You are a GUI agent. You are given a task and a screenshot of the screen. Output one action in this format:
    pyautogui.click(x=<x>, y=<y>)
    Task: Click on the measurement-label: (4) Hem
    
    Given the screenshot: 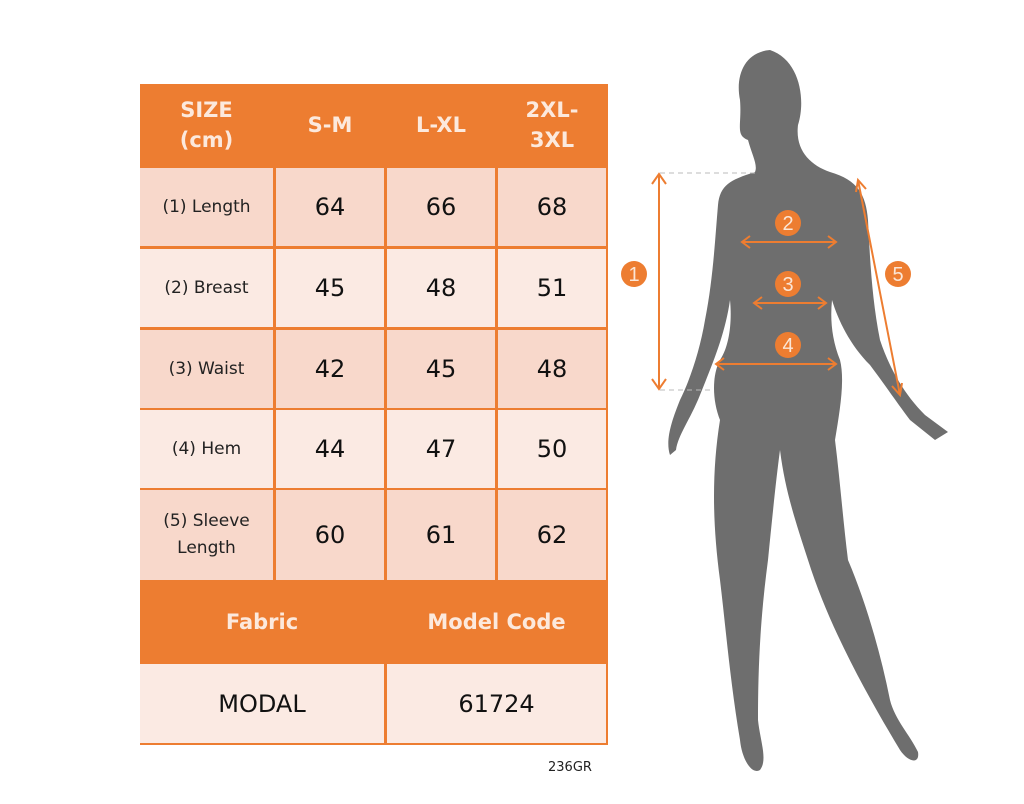 What is the action you would take?
    pyautogui.click(x=206, y=449)
    